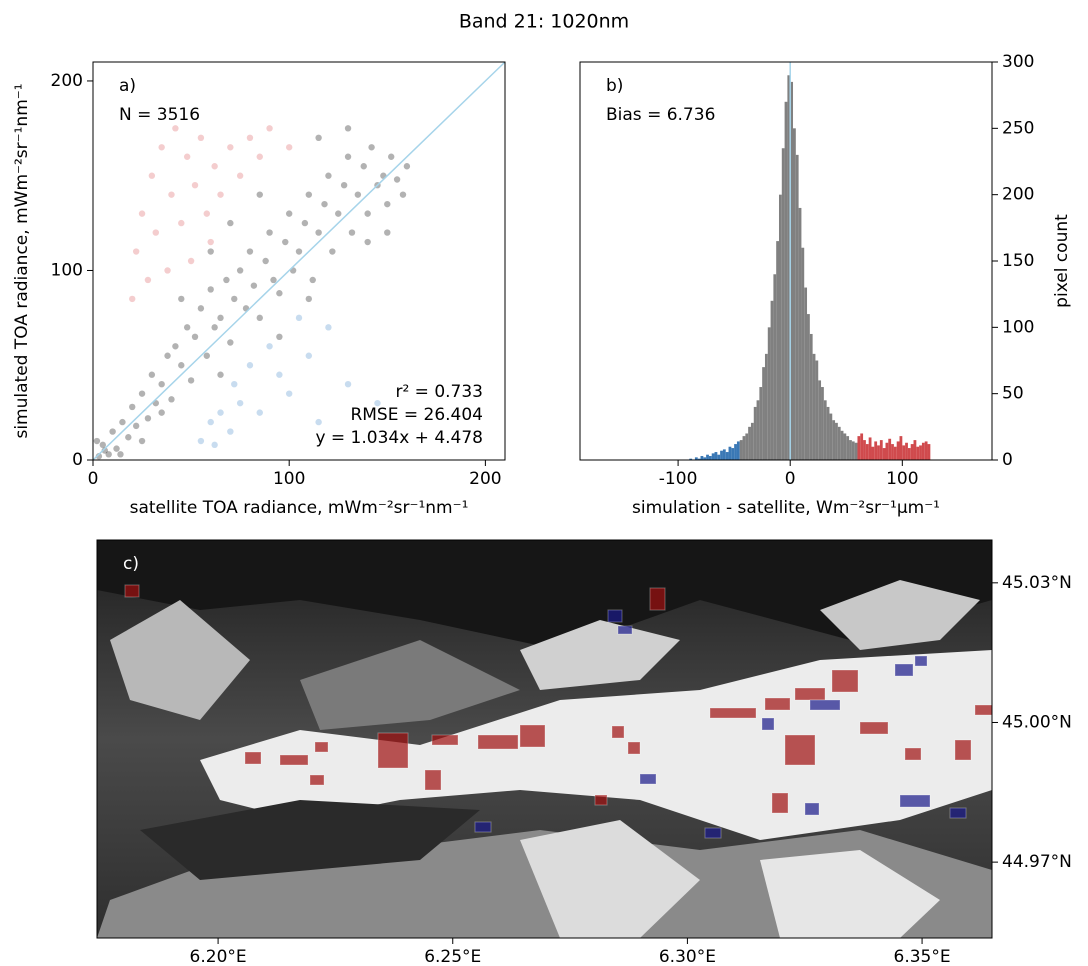  I want to click on x-tick-label: 200, so click(485, 479).